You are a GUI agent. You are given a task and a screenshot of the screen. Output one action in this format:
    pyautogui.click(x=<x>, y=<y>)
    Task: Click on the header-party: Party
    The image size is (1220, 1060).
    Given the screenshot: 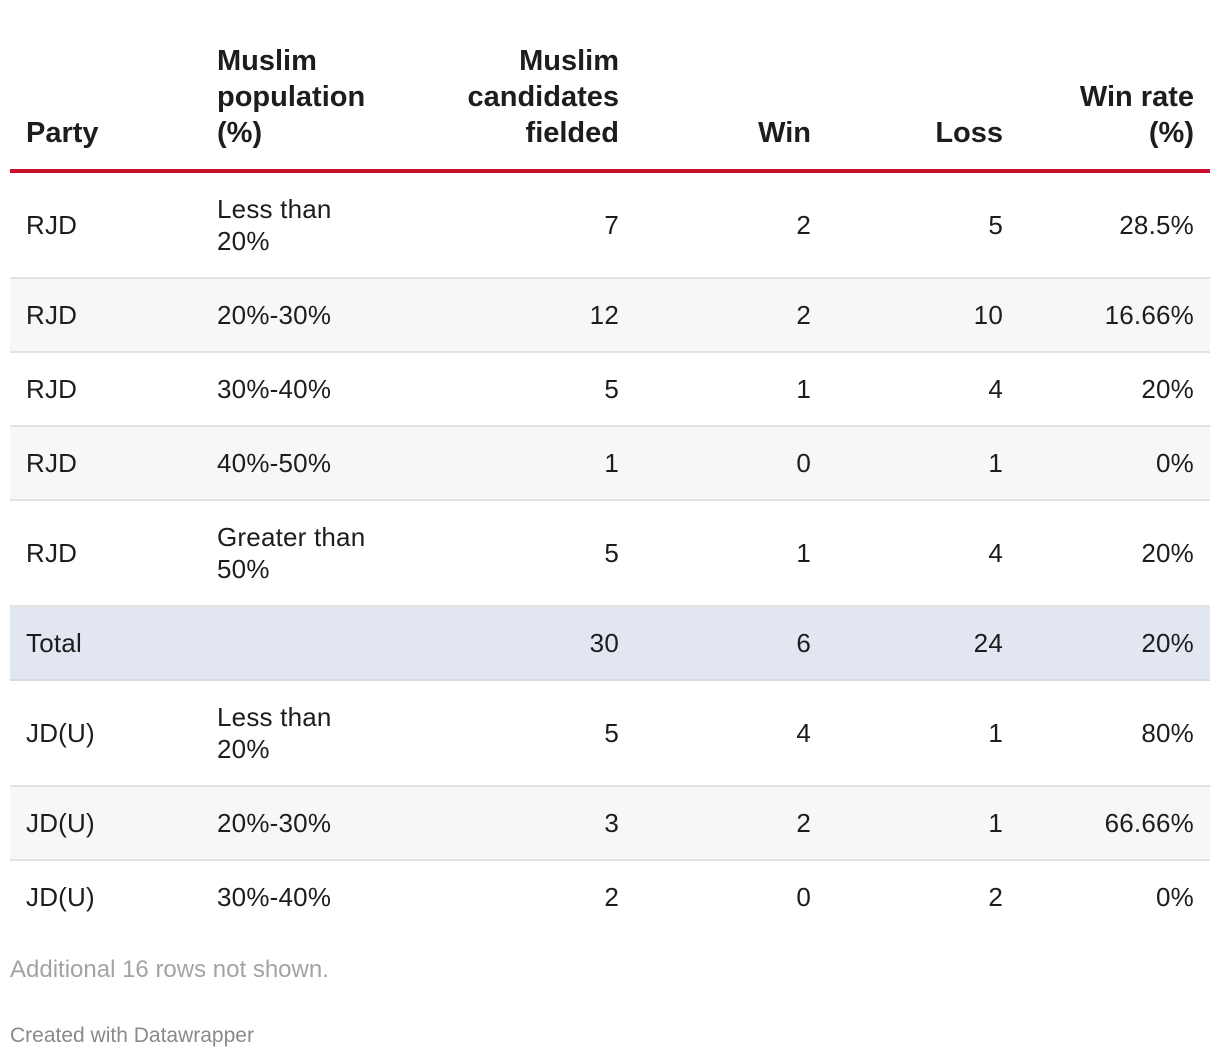 What is the action you would take?
    pyautogui.click(x=105, y=86)
    